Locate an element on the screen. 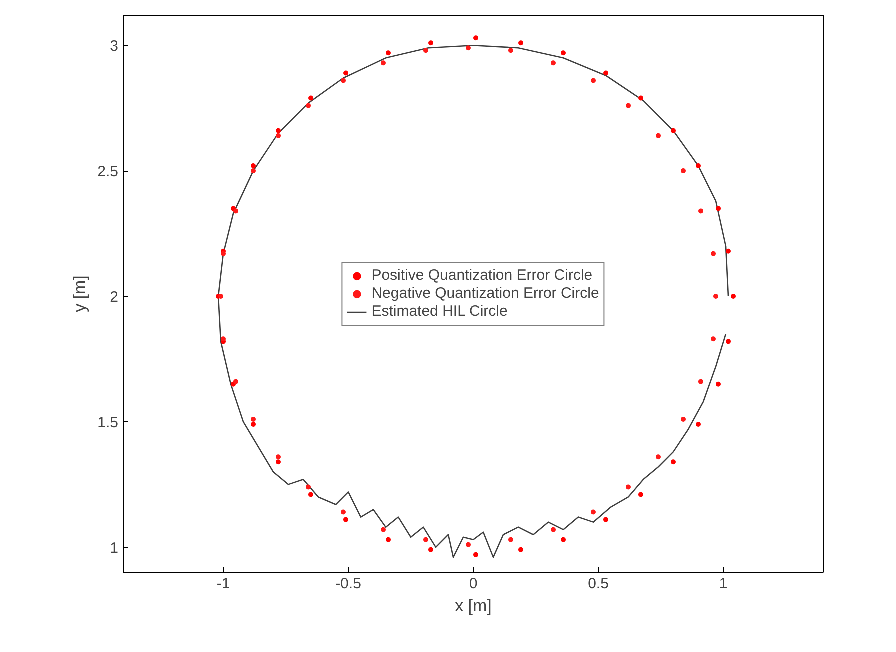  y-tick-label: 2 is located at coordinates (114, 297).